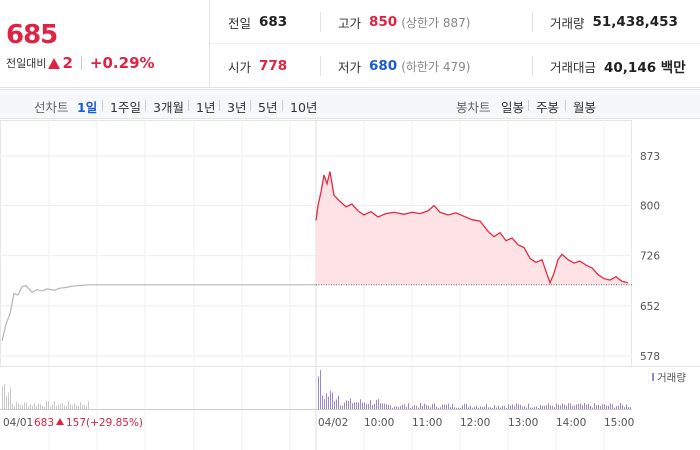  What do you see at coordinates (32, 35) in the screenshot?
I see `current-price: 685` at bounding box center [32, 35].